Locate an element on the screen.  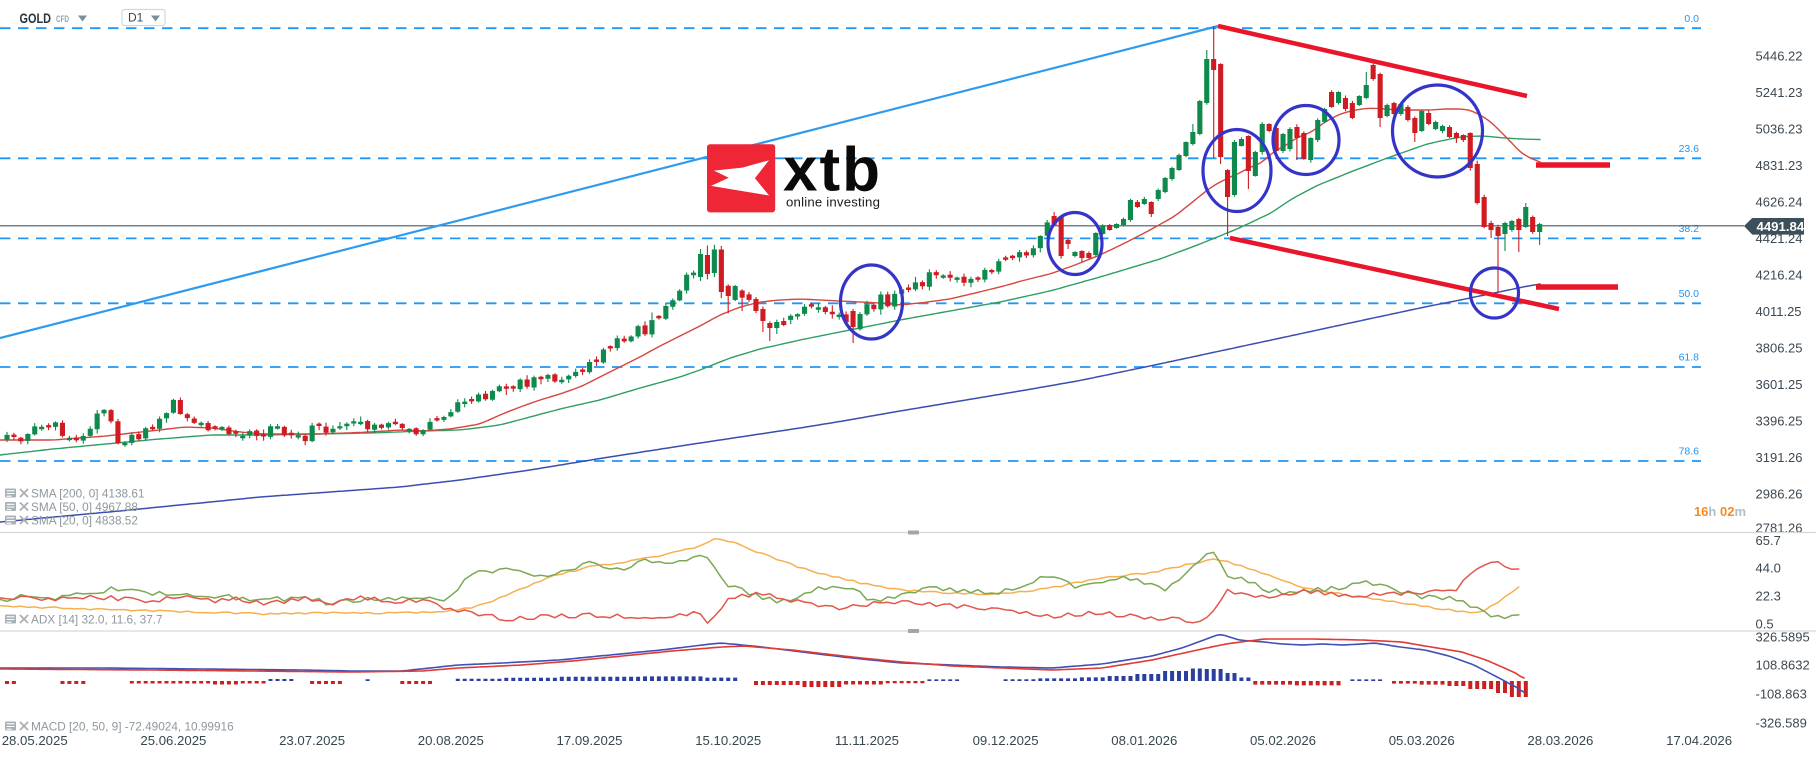
svg-text: 2781.26 is located at coordinates (1779, 528).